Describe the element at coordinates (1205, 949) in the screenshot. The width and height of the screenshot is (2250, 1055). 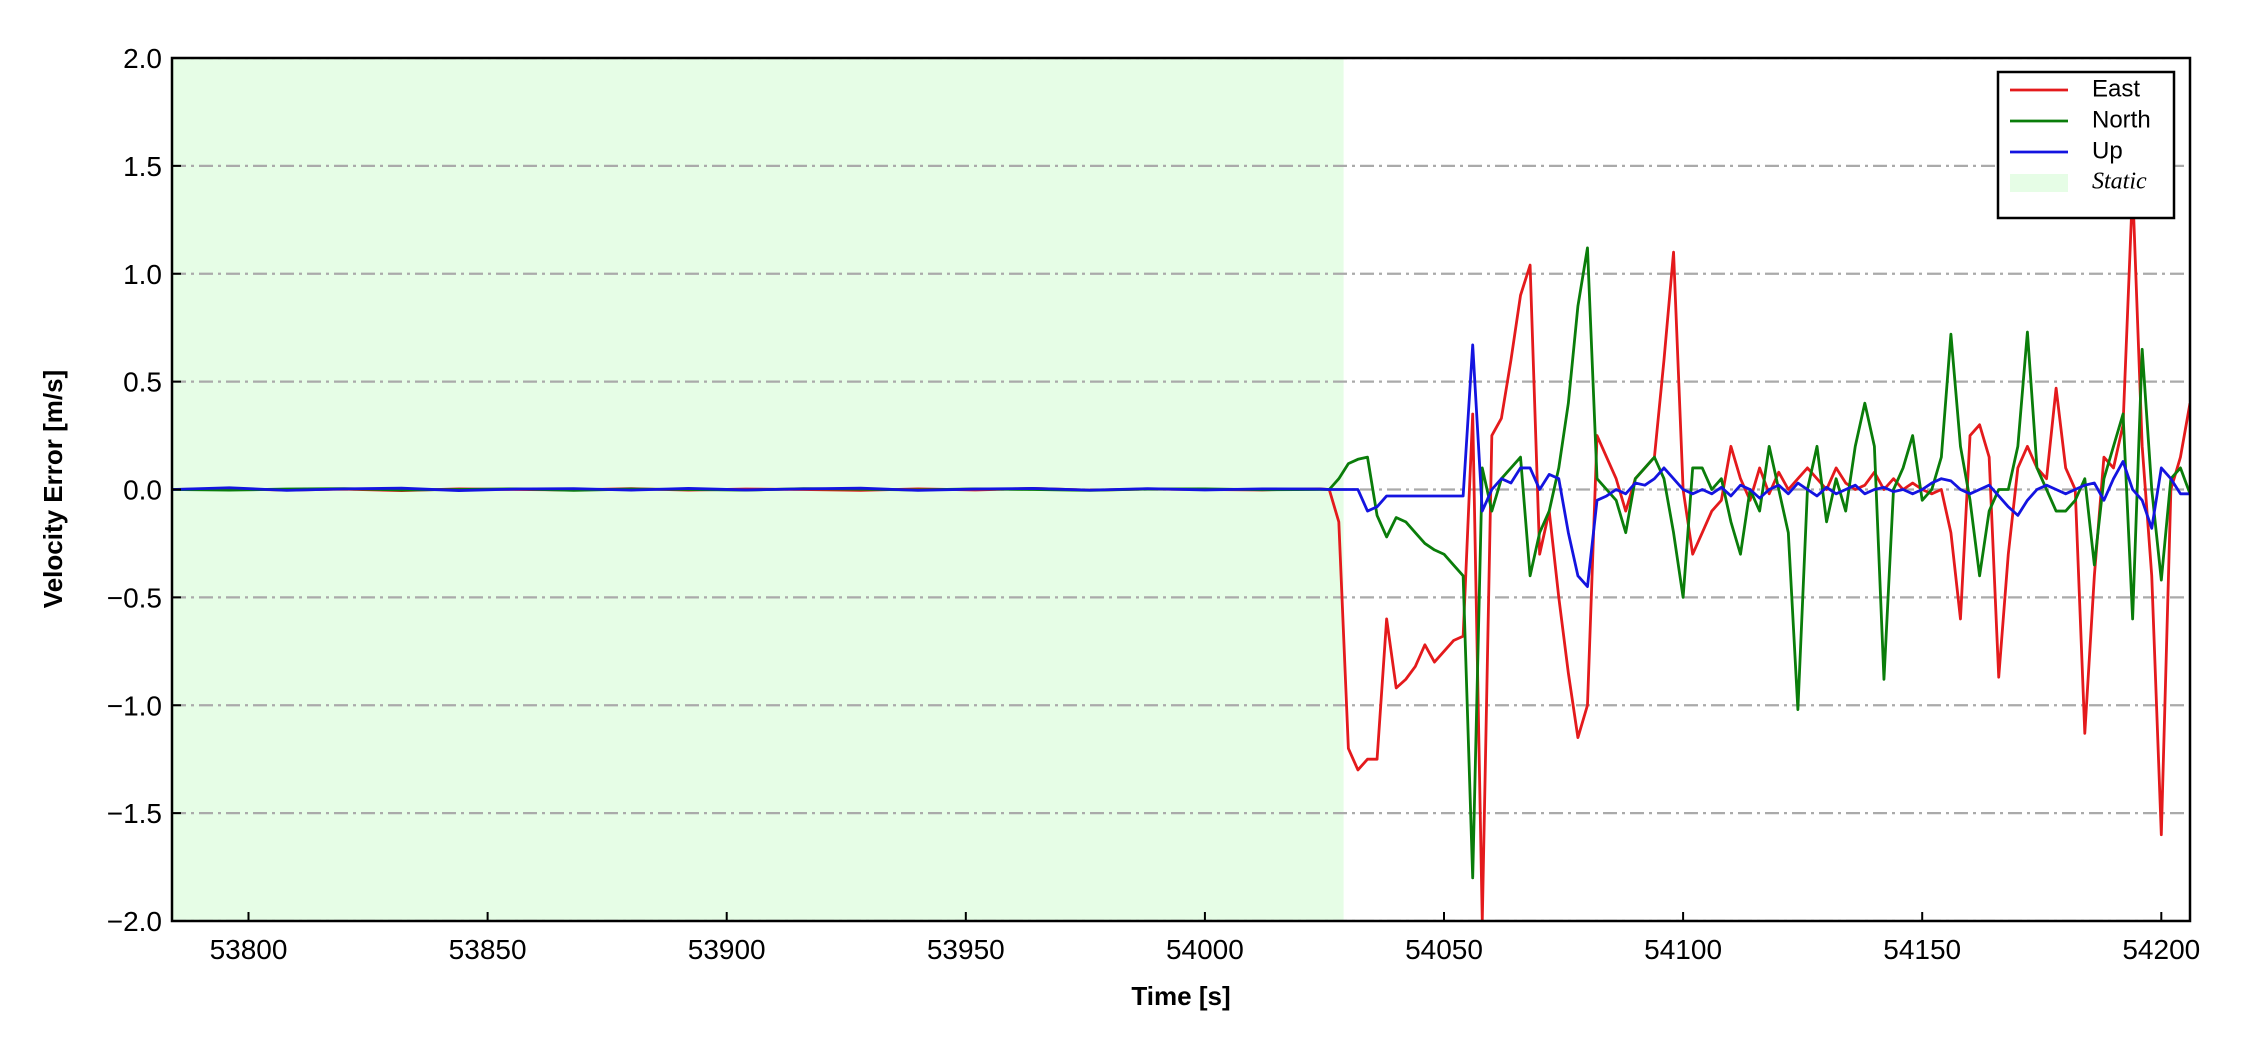
I see `x-tick-label: 54000` at that location.